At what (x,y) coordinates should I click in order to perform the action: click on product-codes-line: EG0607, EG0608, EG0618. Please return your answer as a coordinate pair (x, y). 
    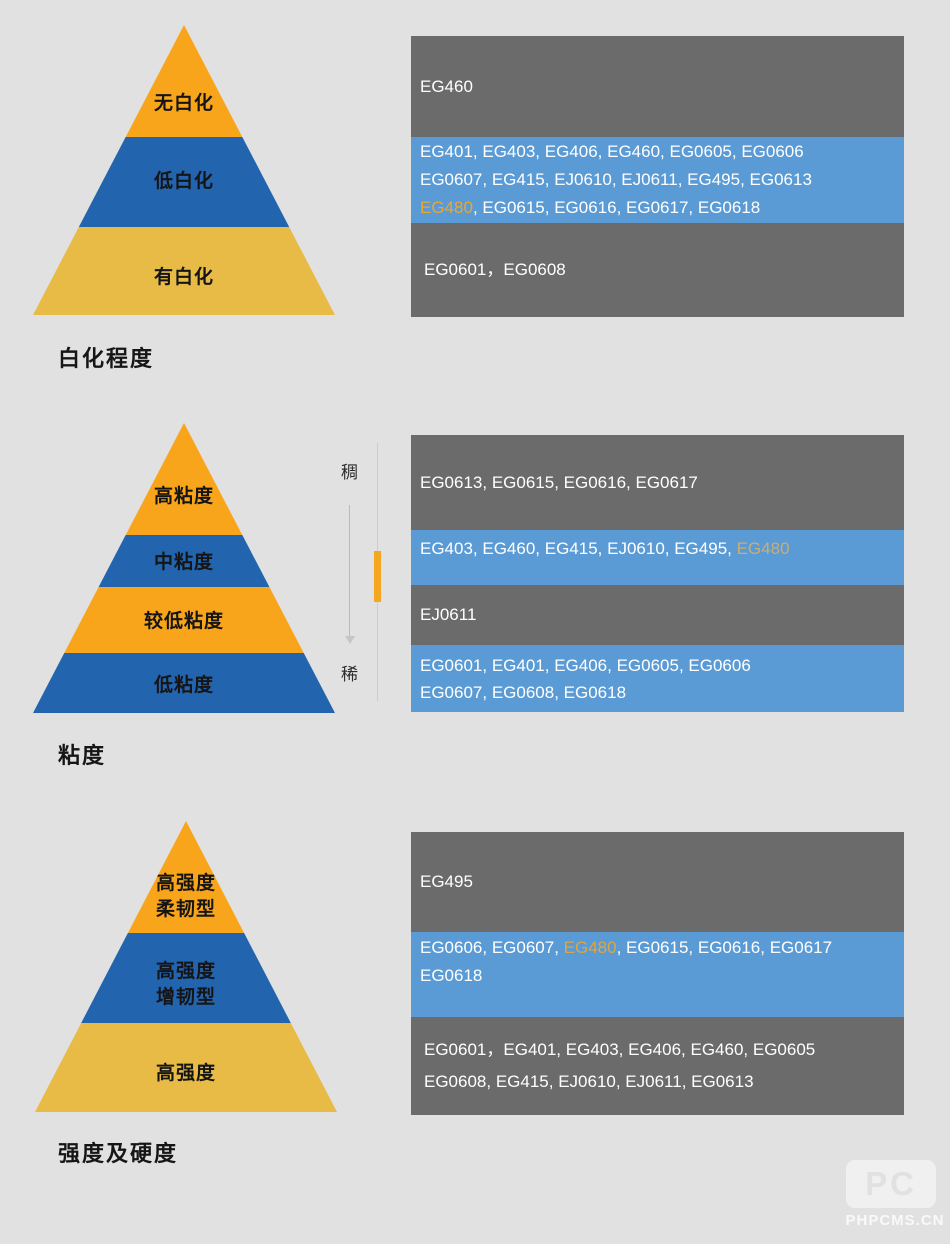
    Looking at the image, I should click on (662, 692).